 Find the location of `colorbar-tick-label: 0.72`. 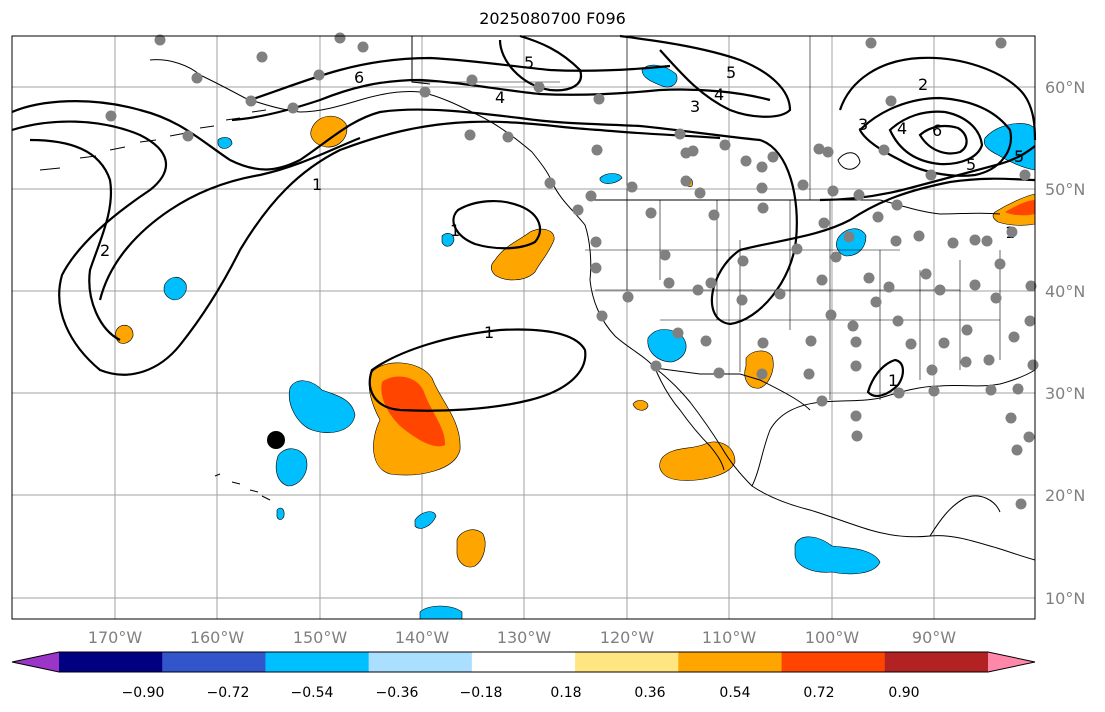

colorbar-tick-label: 0.72 is located at coordinates (818, 693).